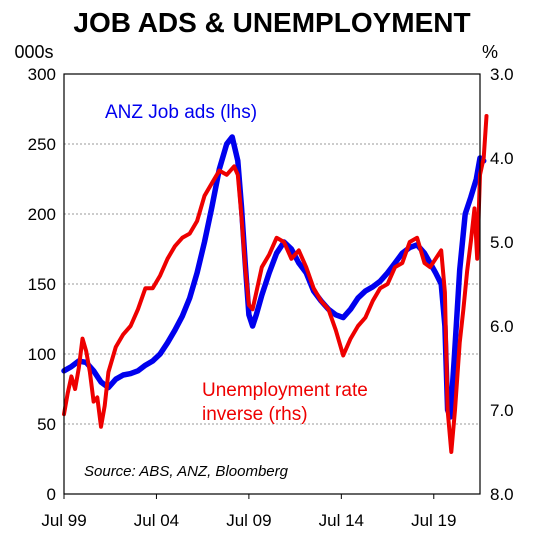 The height and width of the screenshot is (542, 543). Describe the element at coordinates (255, 414) in the screenshot. I see `unemployment-series-label-line2: inverse (rhs)` at that location.